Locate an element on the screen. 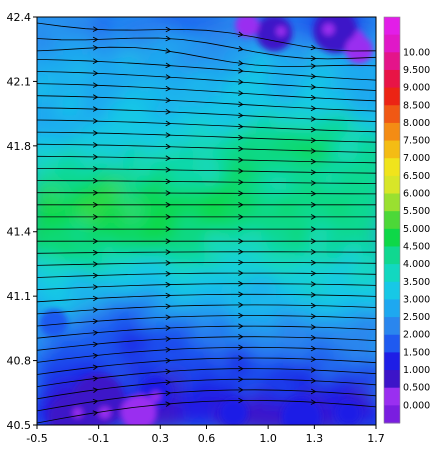 This screenshot has height=456, width=433. colorbar-label: 2.000 is located at coordinates (416, 335).